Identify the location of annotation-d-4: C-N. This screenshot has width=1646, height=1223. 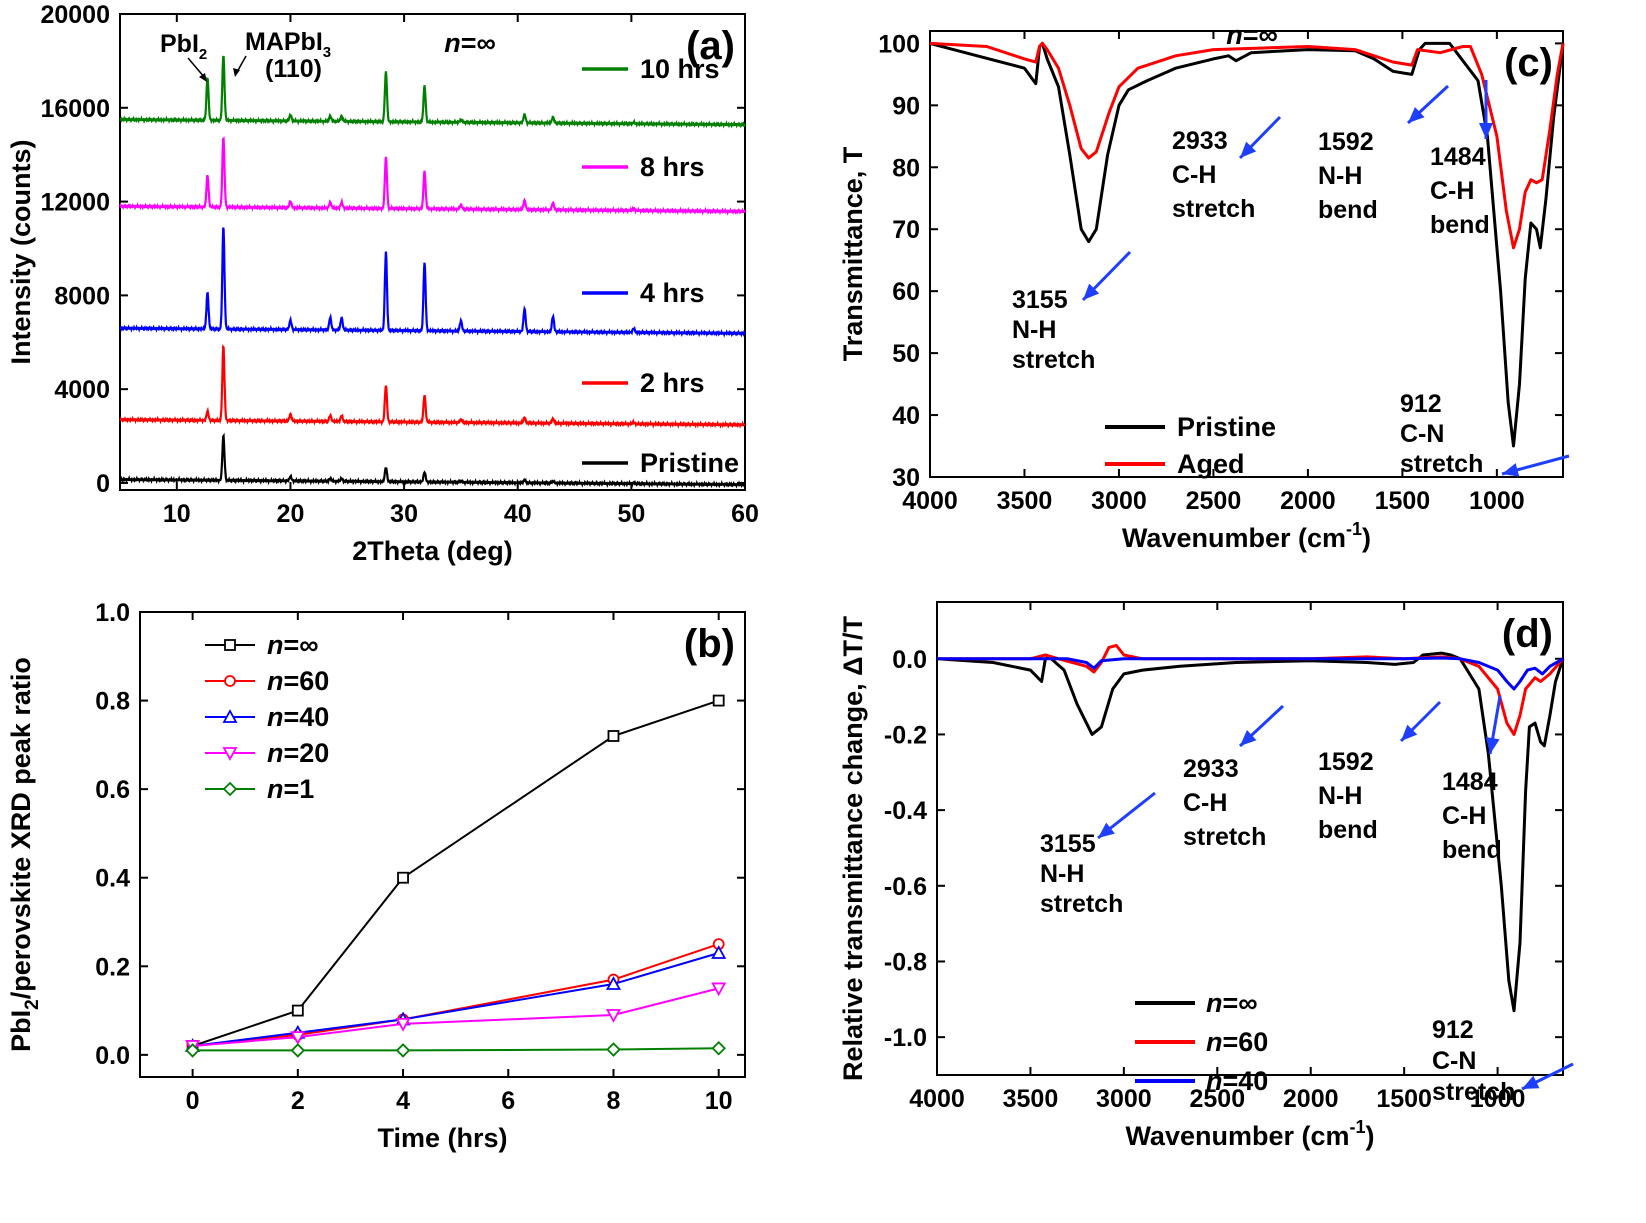
(1454, 1061).